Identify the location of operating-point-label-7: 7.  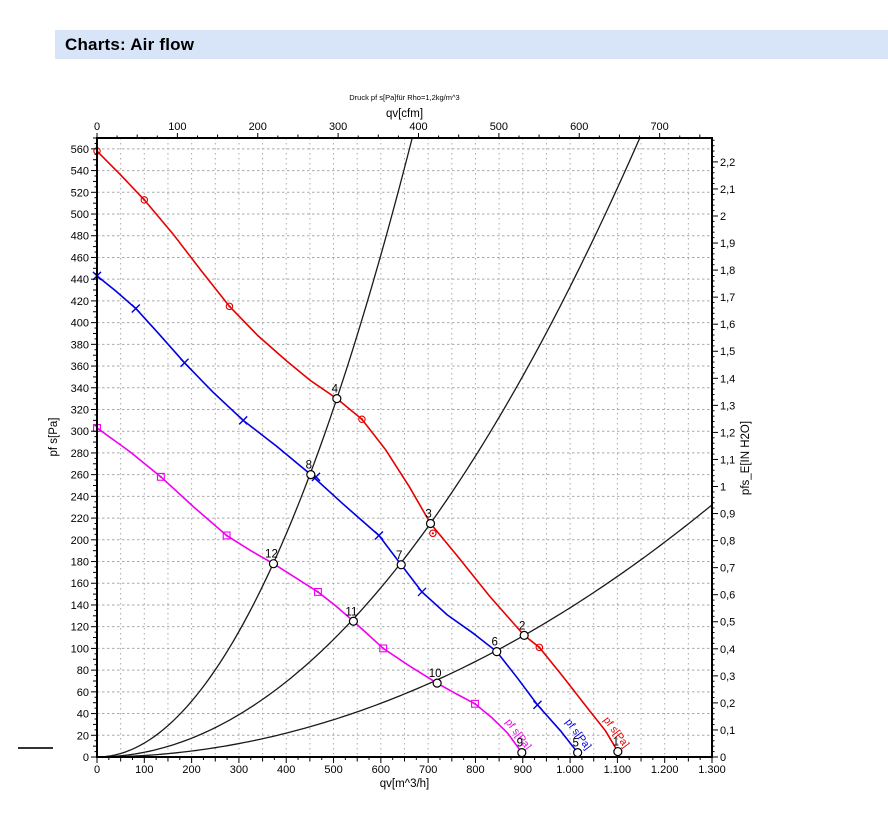
(399, 556).